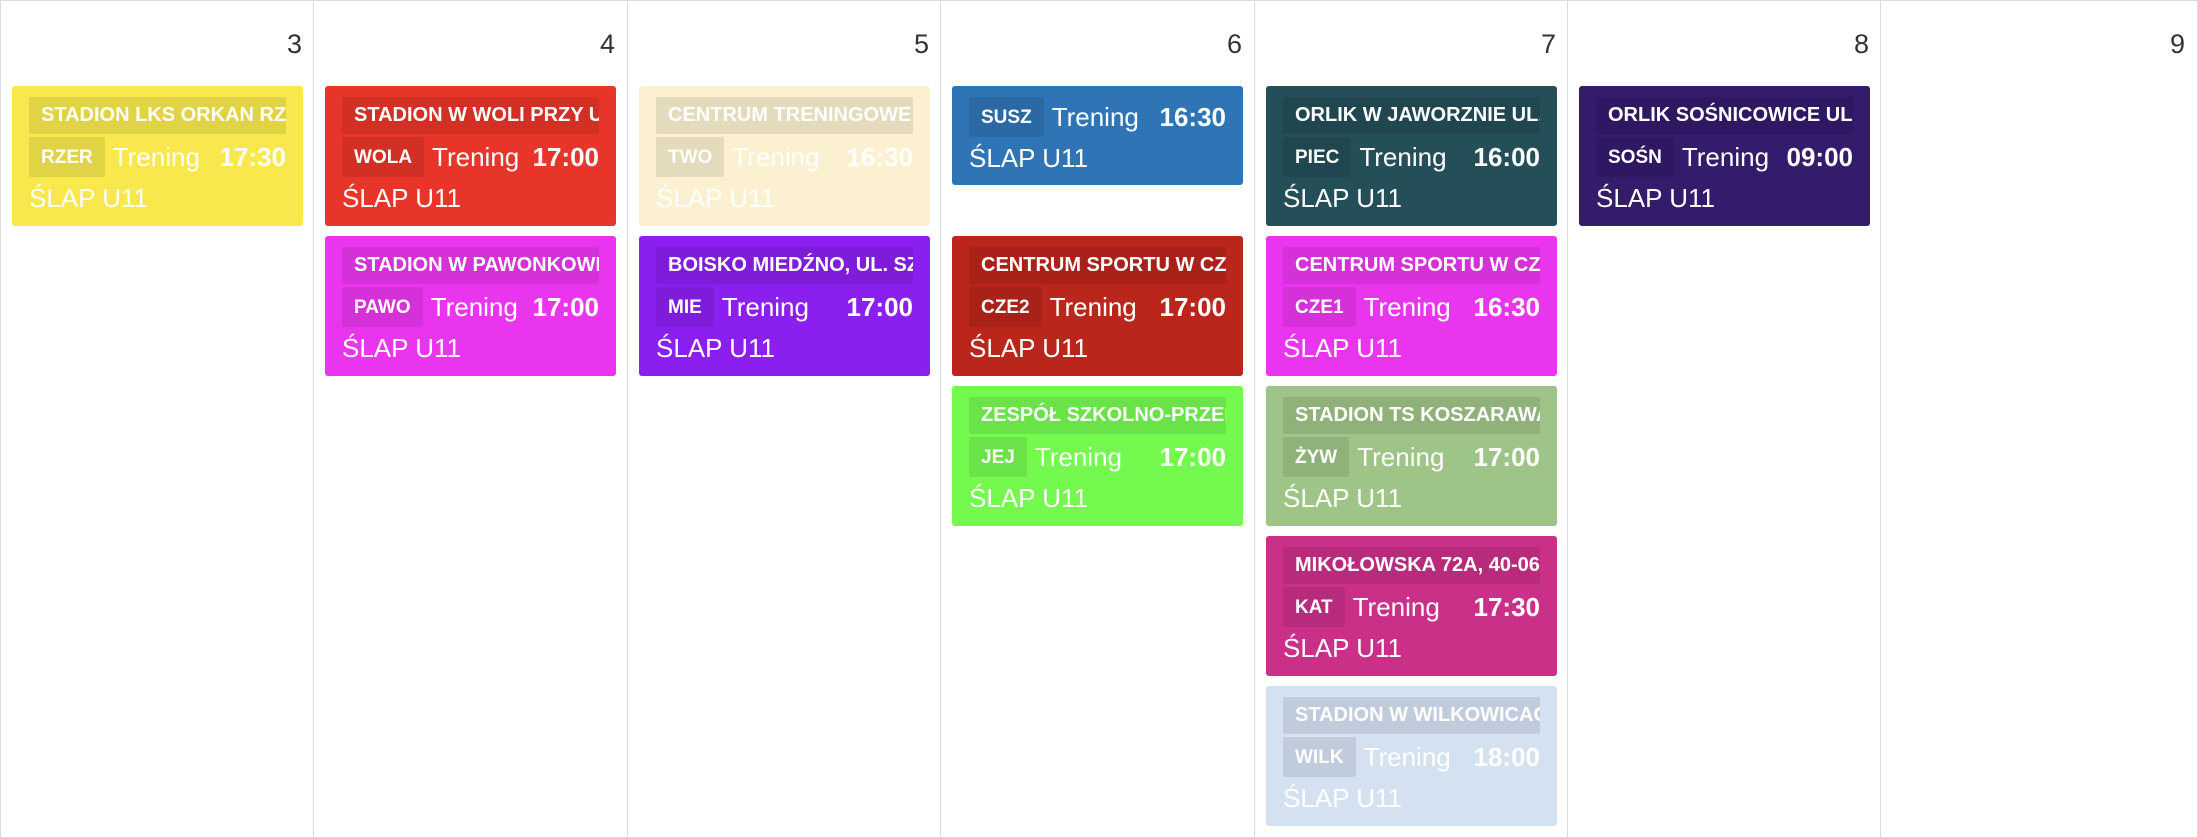  I want to click on event-details-row: MIE Trening 17:00, so click(784, 307).